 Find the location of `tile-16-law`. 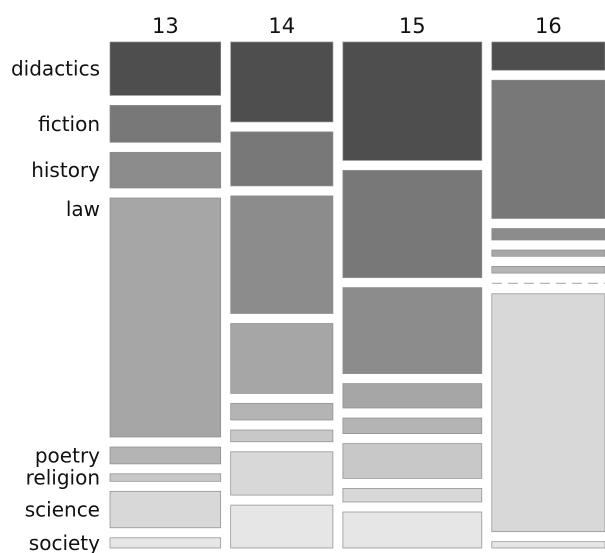

tile-16-law is located at coordinates (548, 253).